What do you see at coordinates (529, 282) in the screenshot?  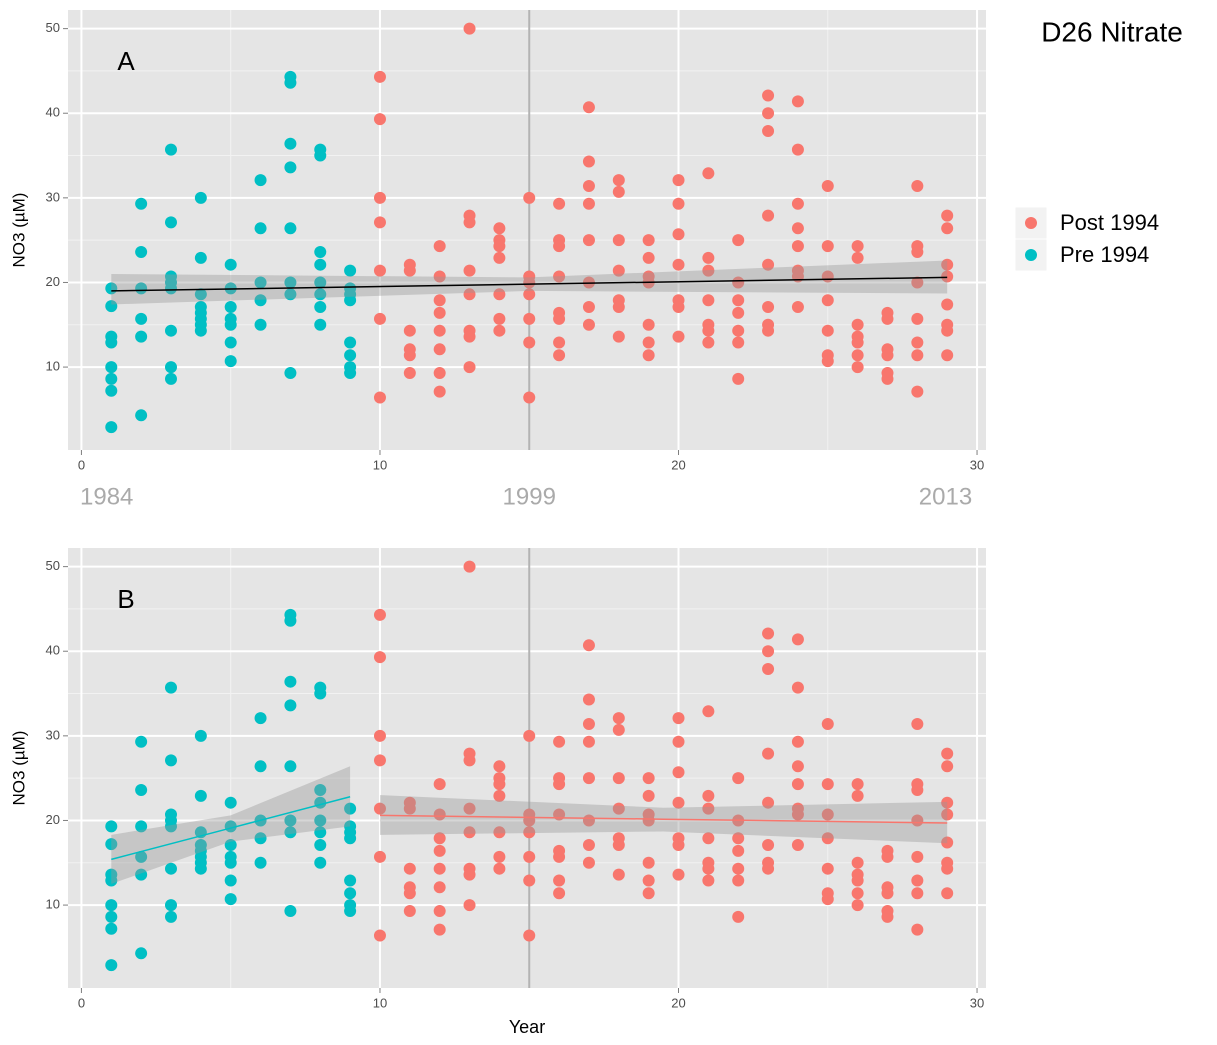 I see `confidence-band` at bounding box center [529, 282].